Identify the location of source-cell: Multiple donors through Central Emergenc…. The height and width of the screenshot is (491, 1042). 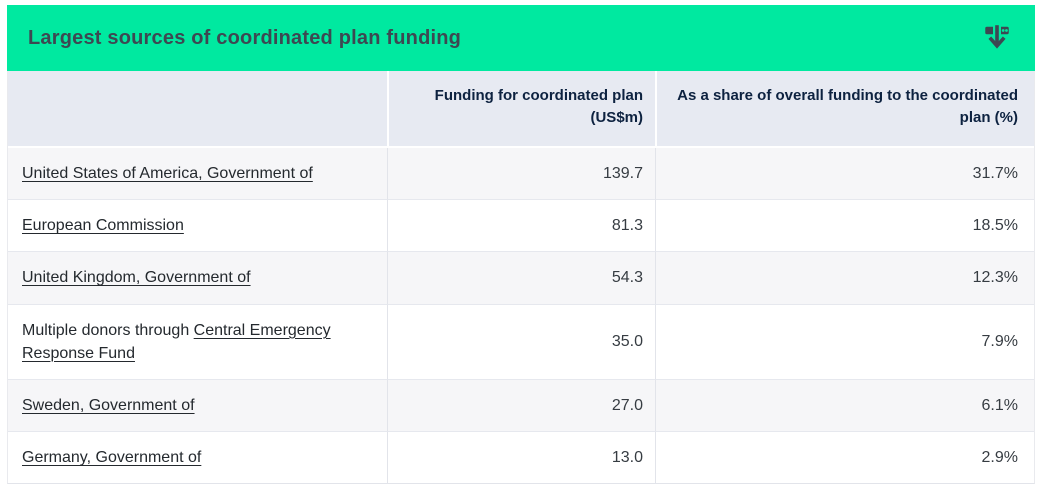
(197, 342).